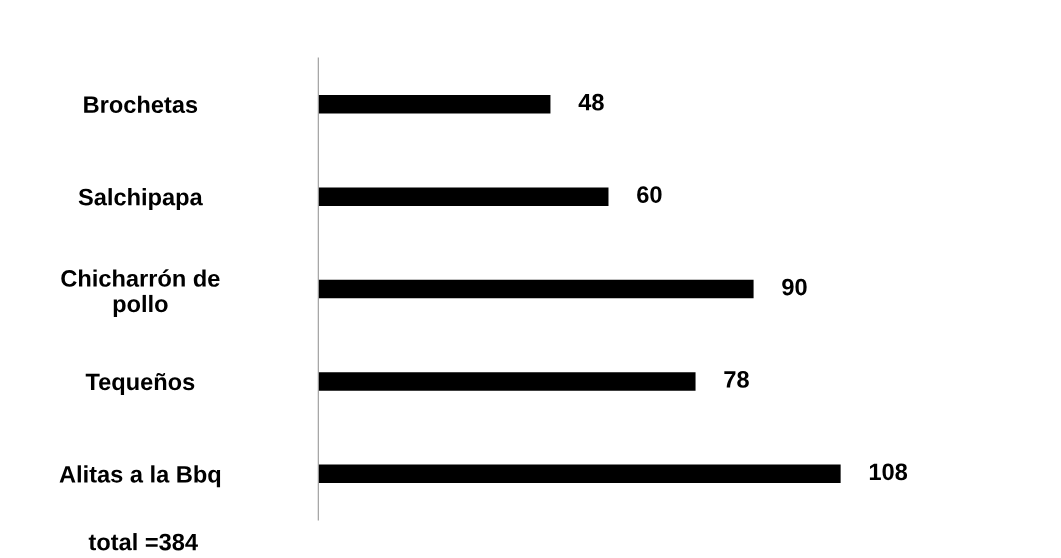 This screenshot has height=558, width=1061. What do you see at coordinates (140, 199) in the screenshot?
I see `y-tick-label: Salchipapa` at bounding box center [140, 199].